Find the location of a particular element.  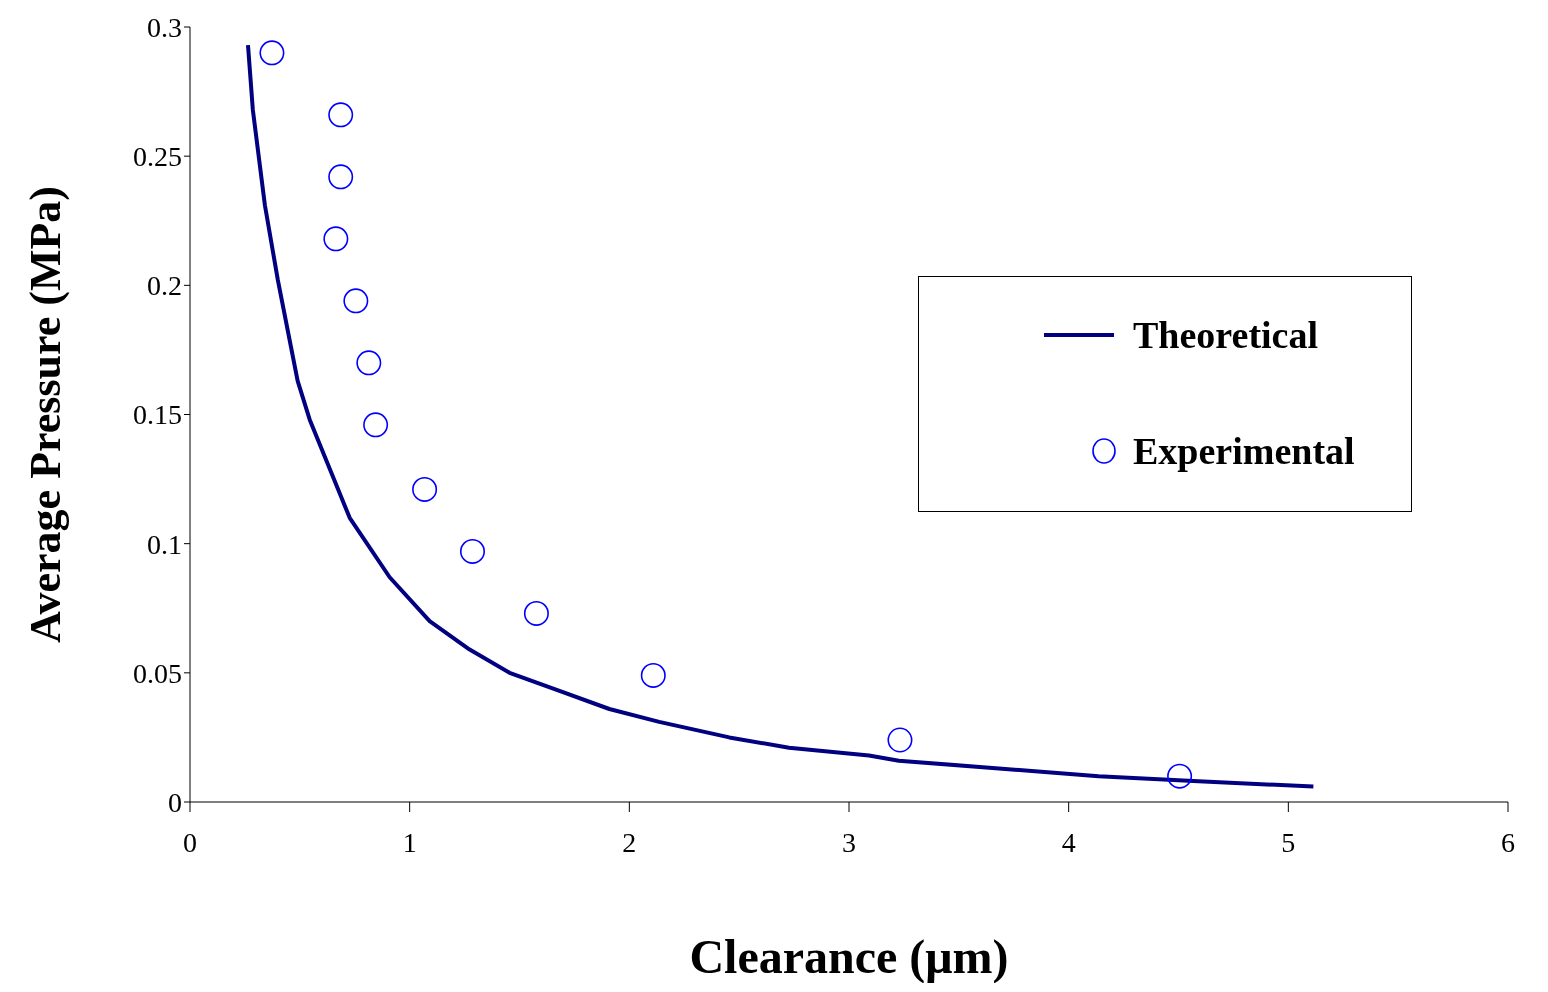

legend-label: Experimental is located at coordinates (1244, 451).